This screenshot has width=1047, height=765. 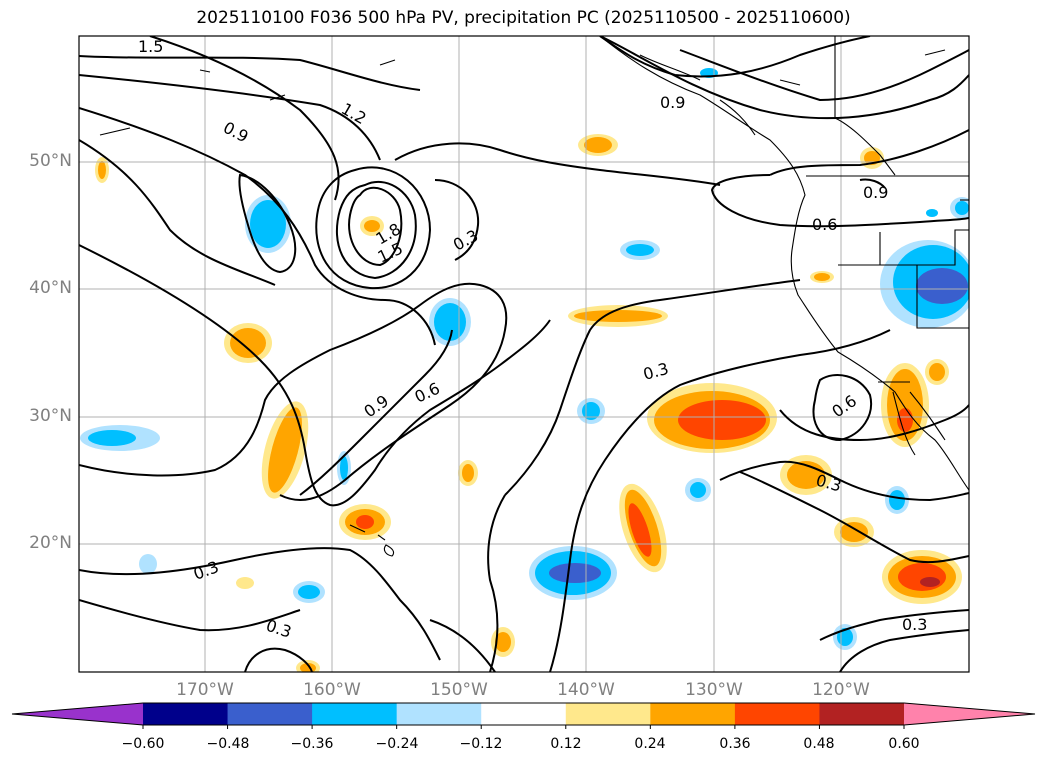 I want to click on colorbar-tick-label: −0.48, so click(x=228, y=744).